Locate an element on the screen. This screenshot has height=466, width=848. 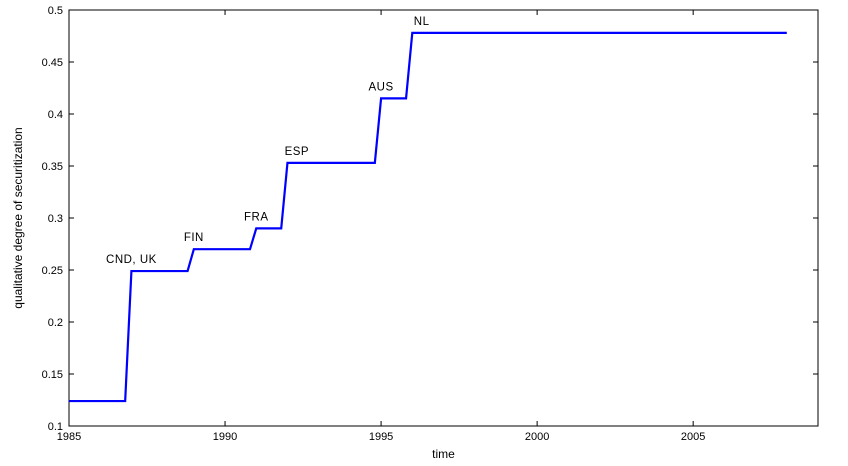
annotation-label: ESP is located at coordinates (297, 152).